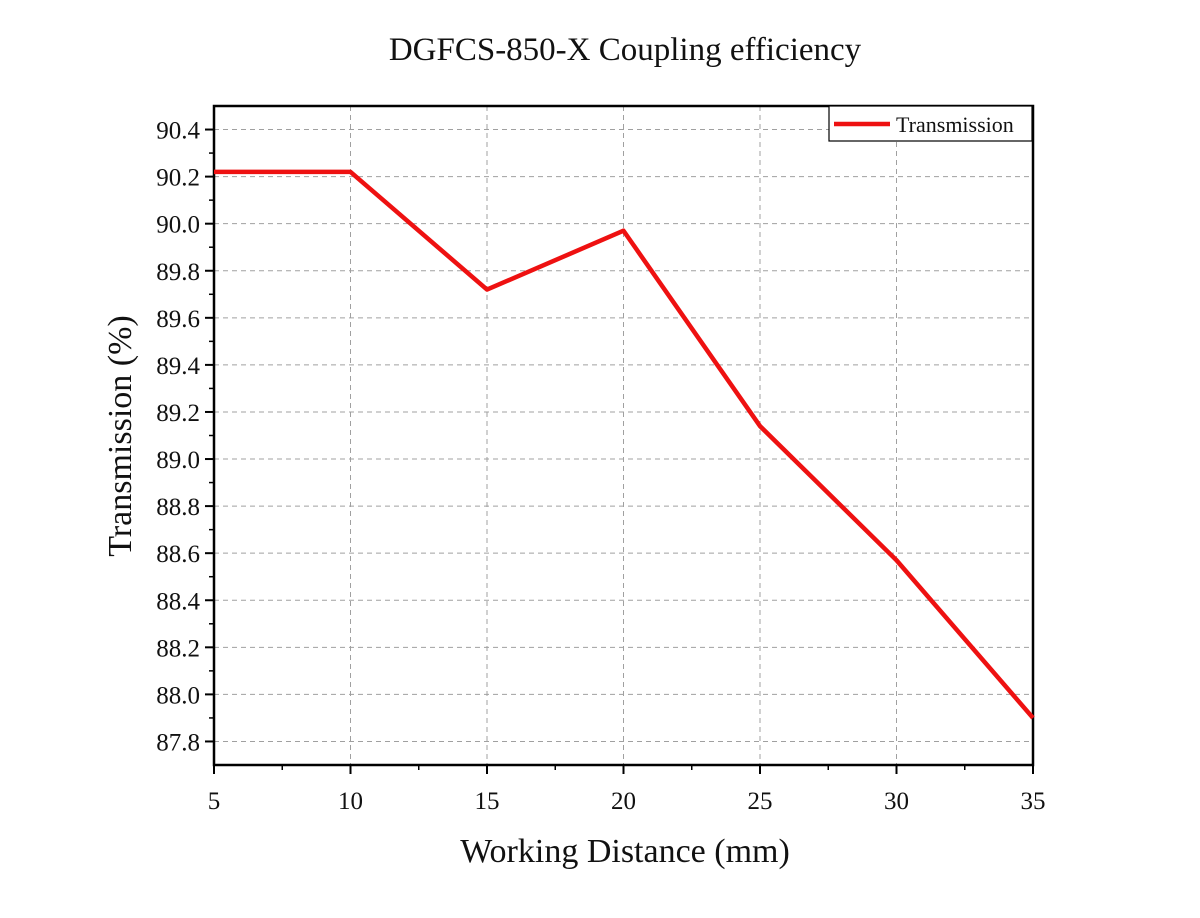  What do you see at coordinates (178, 131) in the screenshot?
I see `y-tick-label: 90.4` at bounding box center [178, 131].